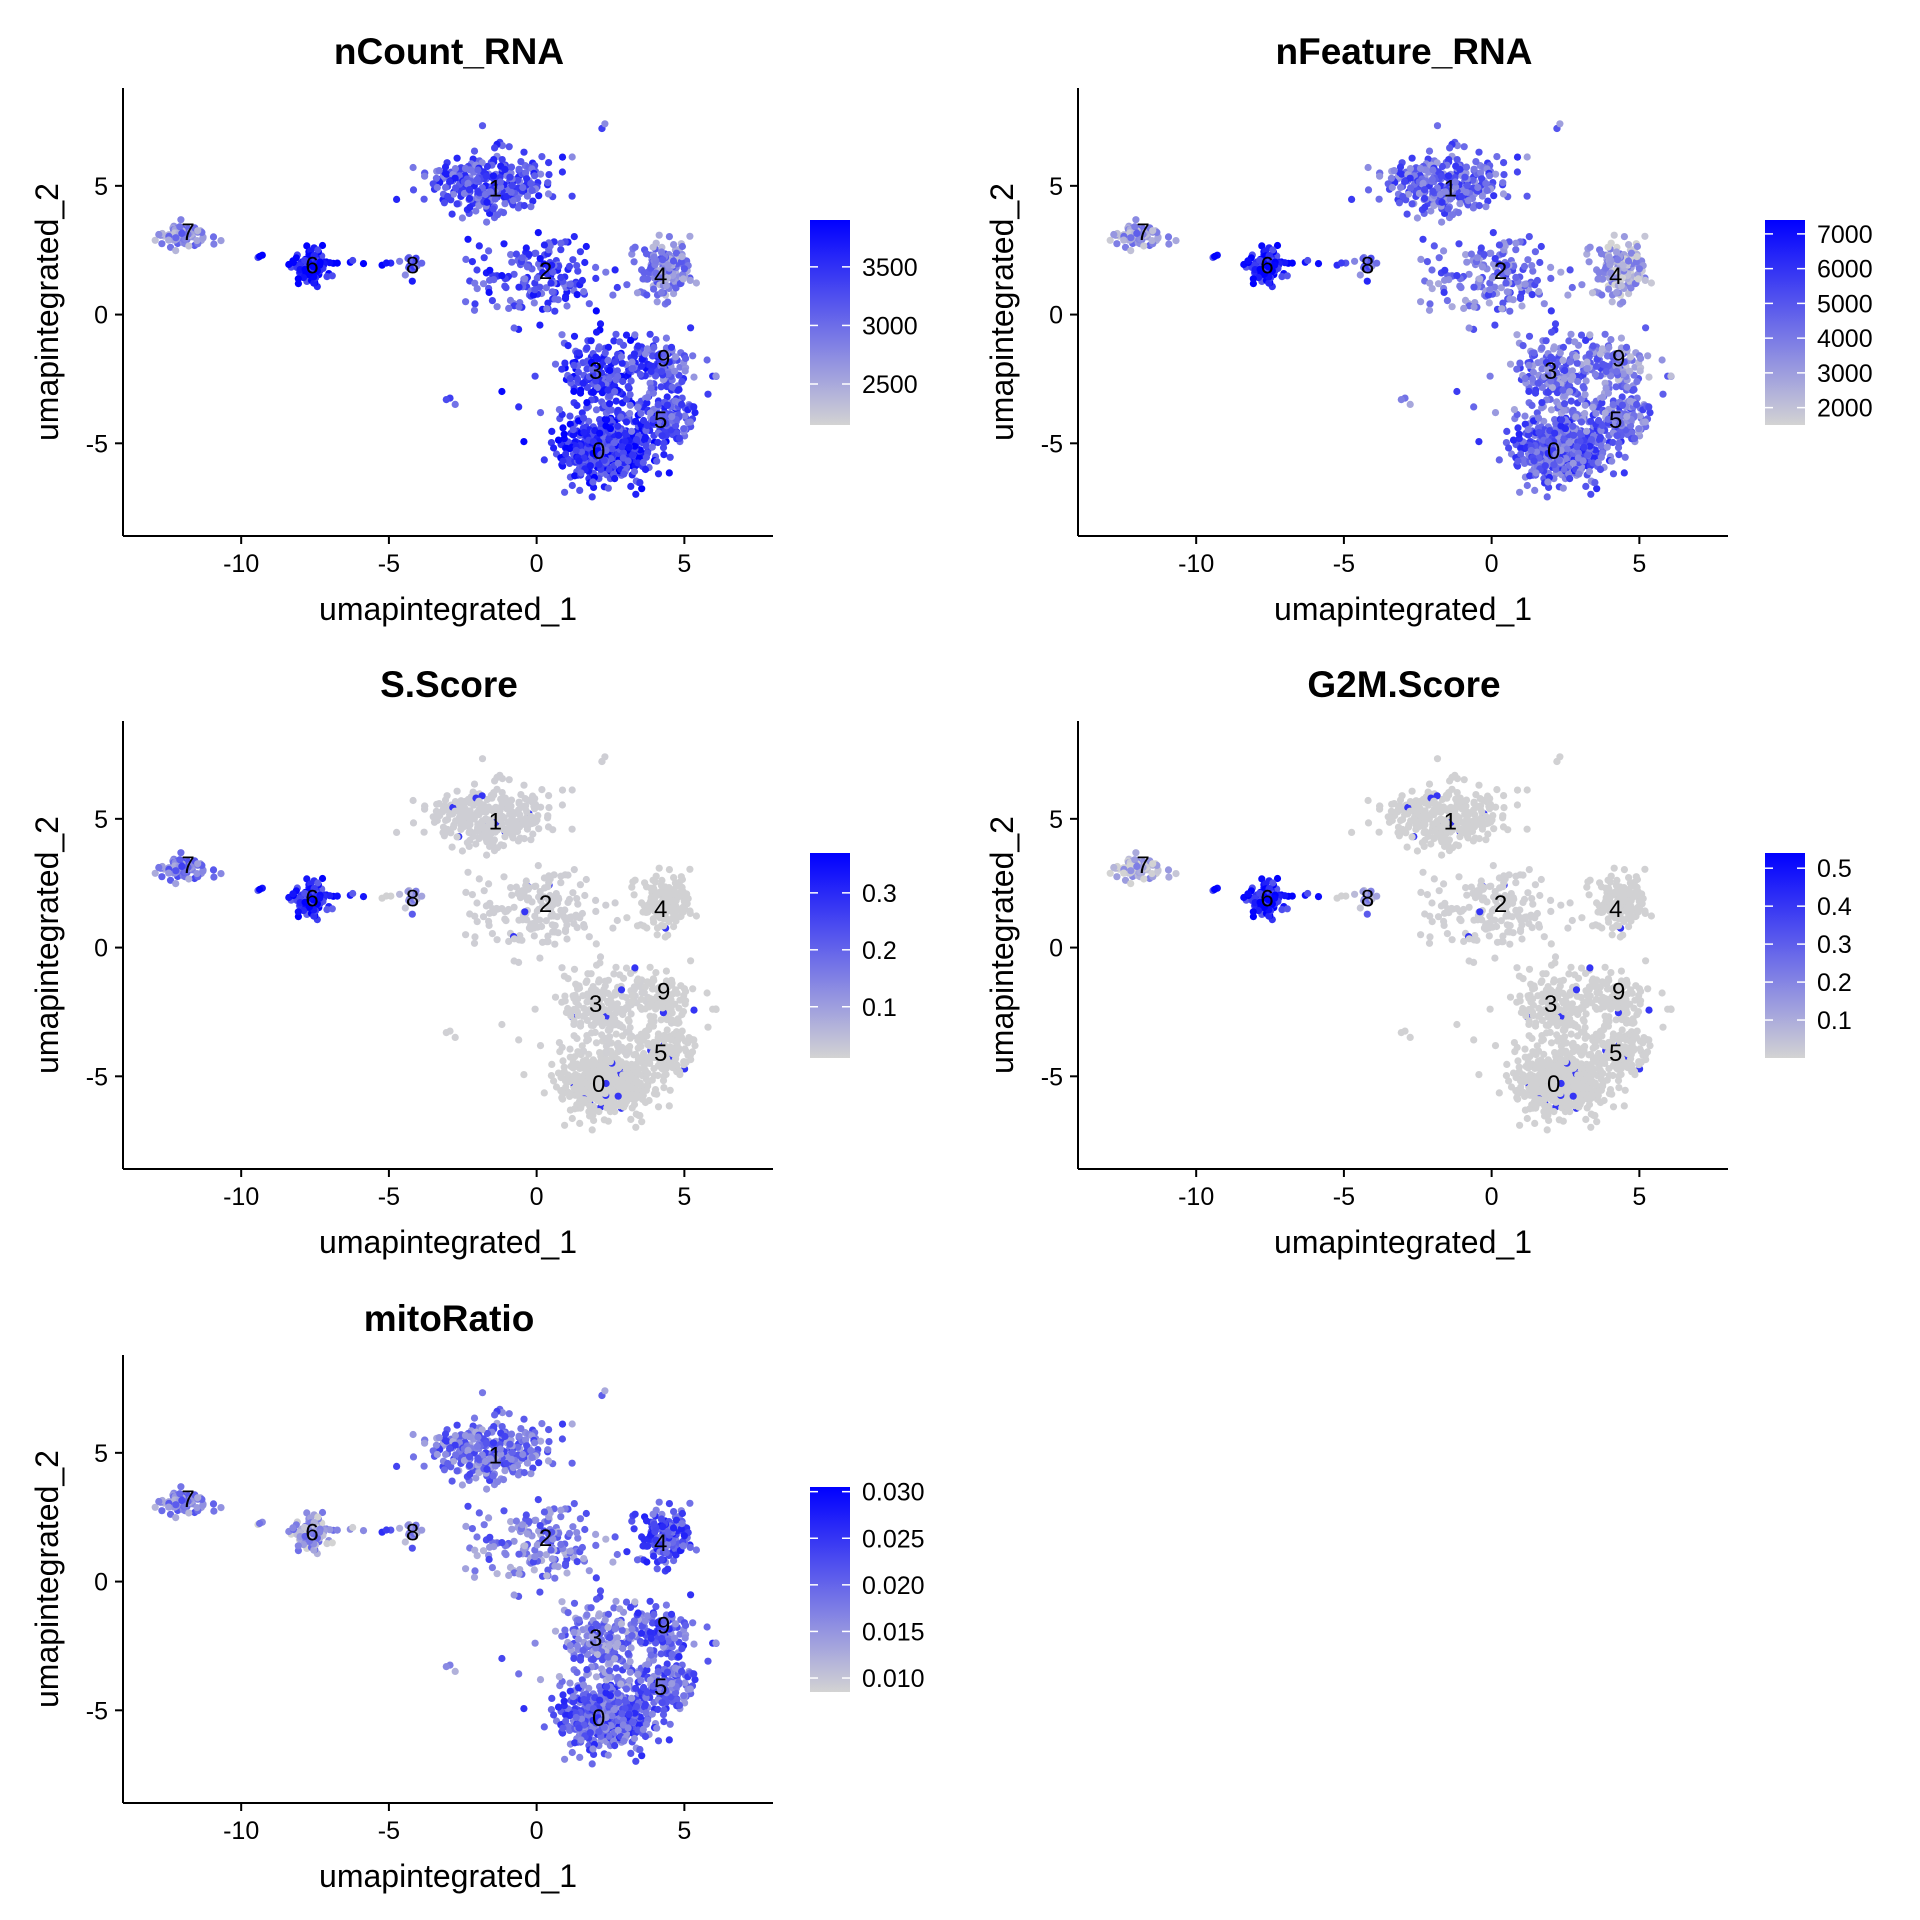 The height and width of the screenshot is (1920, 1920). I want to click on legend-tick-label: 3000, so click(890, 326).